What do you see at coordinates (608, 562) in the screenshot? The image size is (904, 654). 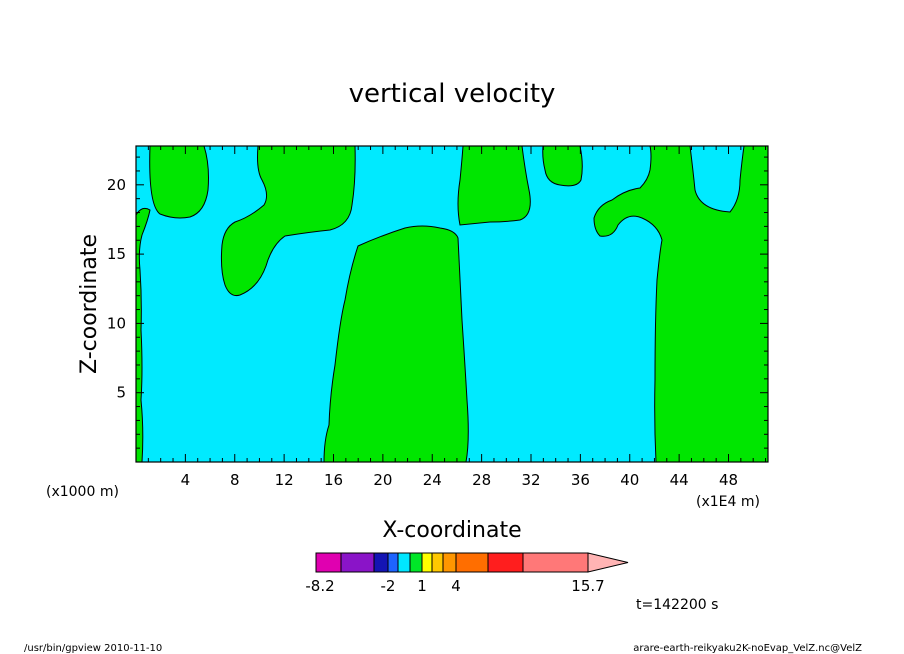 I see `colorbar-arrow` at bounding box center [608, 562].